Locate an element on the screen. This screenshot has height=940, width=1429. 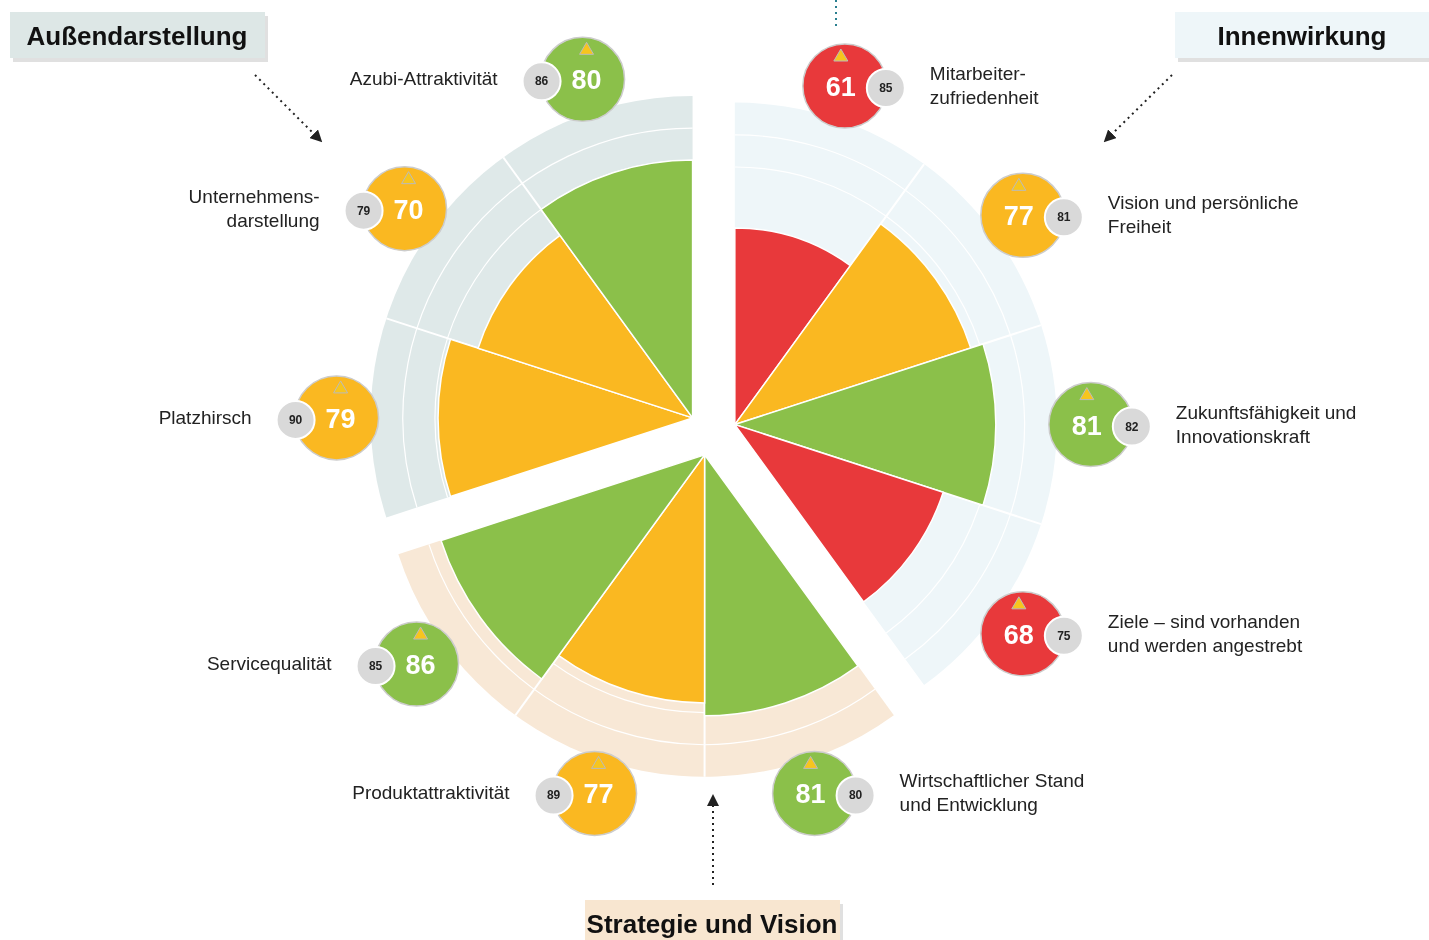
text: Innenwirkung is located at coordinates (1302, 36).